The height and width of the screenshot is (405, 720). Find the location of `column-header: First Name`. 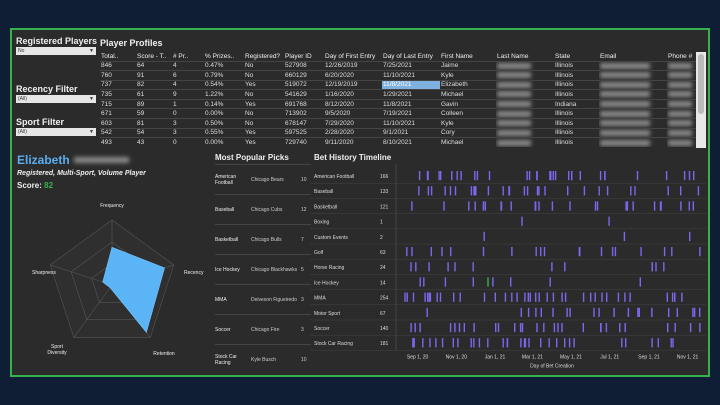

column-header: First Name is located at coordinates (457, 56).